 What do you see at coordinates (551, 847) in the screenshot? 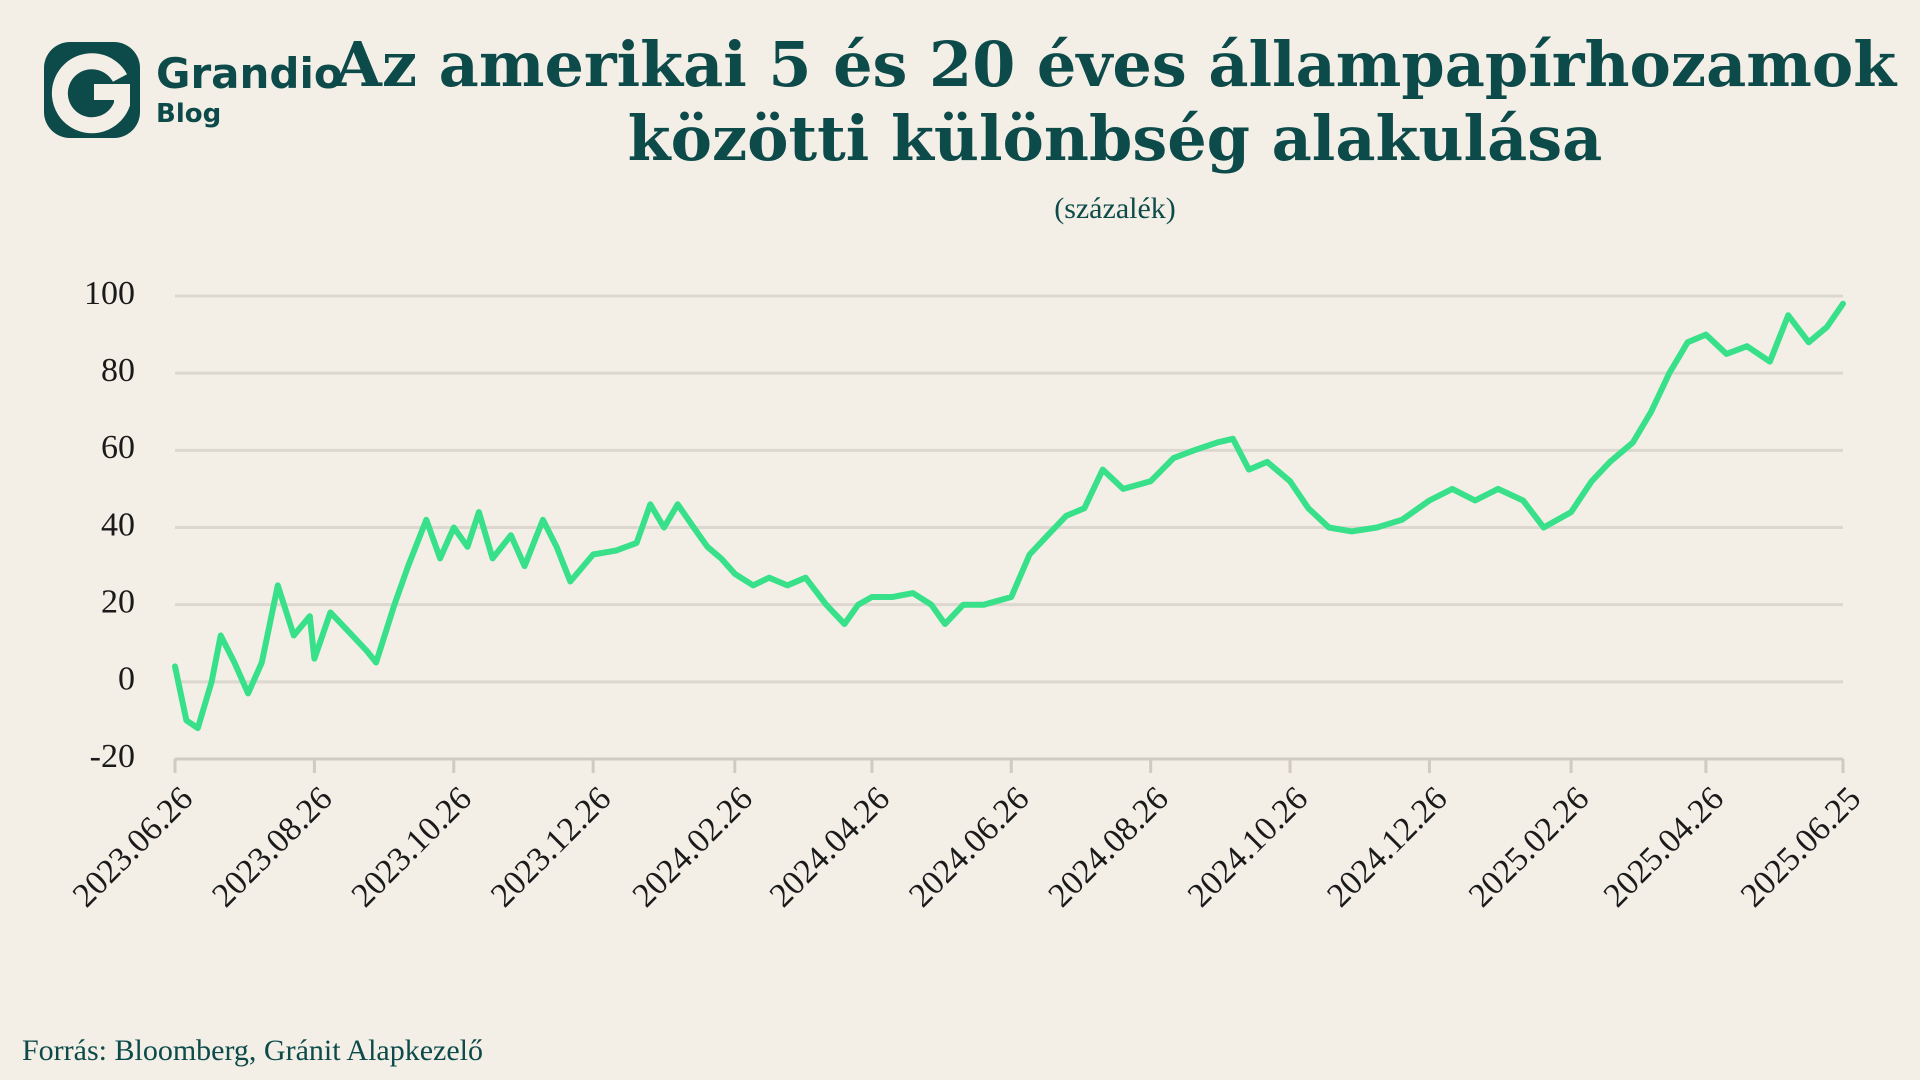
I see `x-tick-label: 2023.12.26` at bounding box center [551, 847].